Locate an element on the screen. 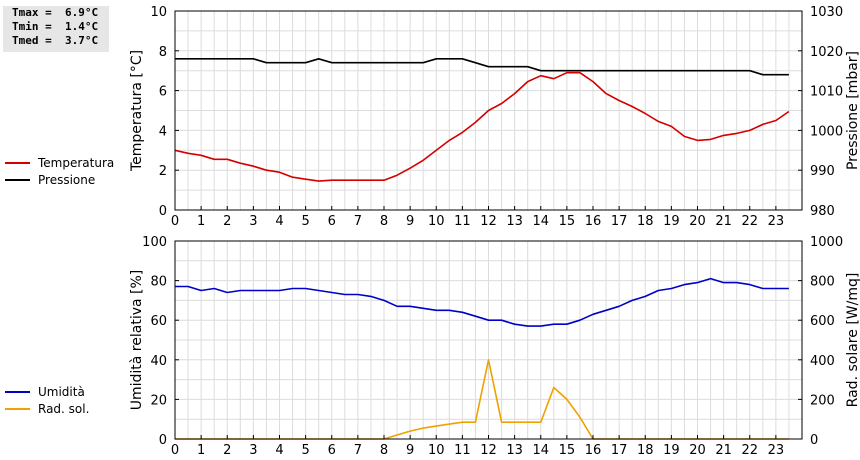  chart1-x-tick-label: 3 is located at coordinates (253, 221).